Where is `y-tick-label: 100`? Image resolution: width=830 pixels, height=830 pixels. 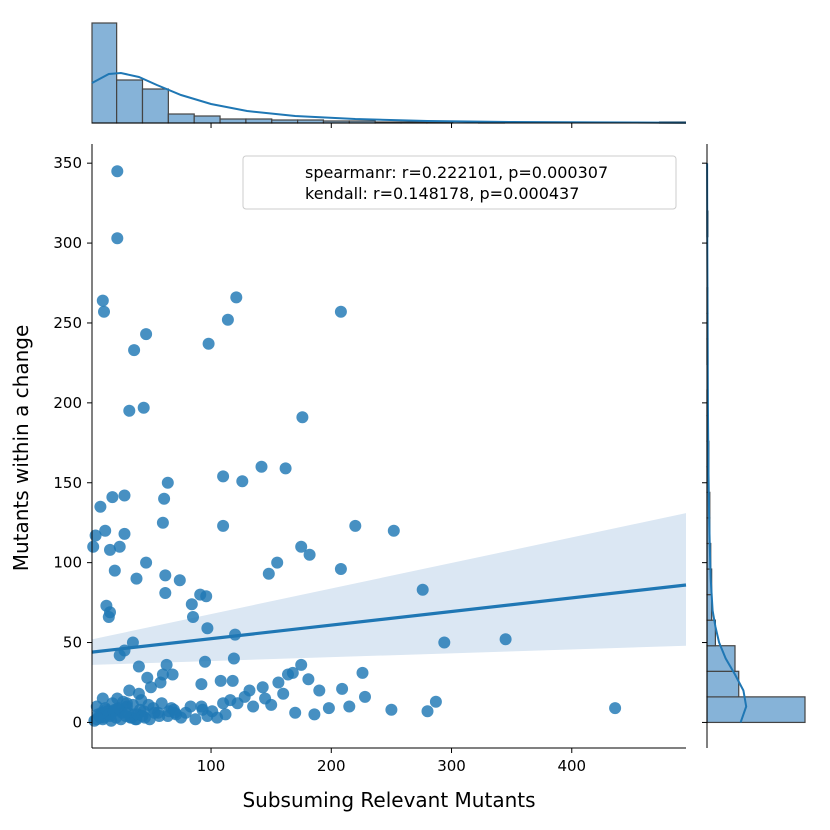 y-tick-label: 100 is located at coordinates (67, 563).